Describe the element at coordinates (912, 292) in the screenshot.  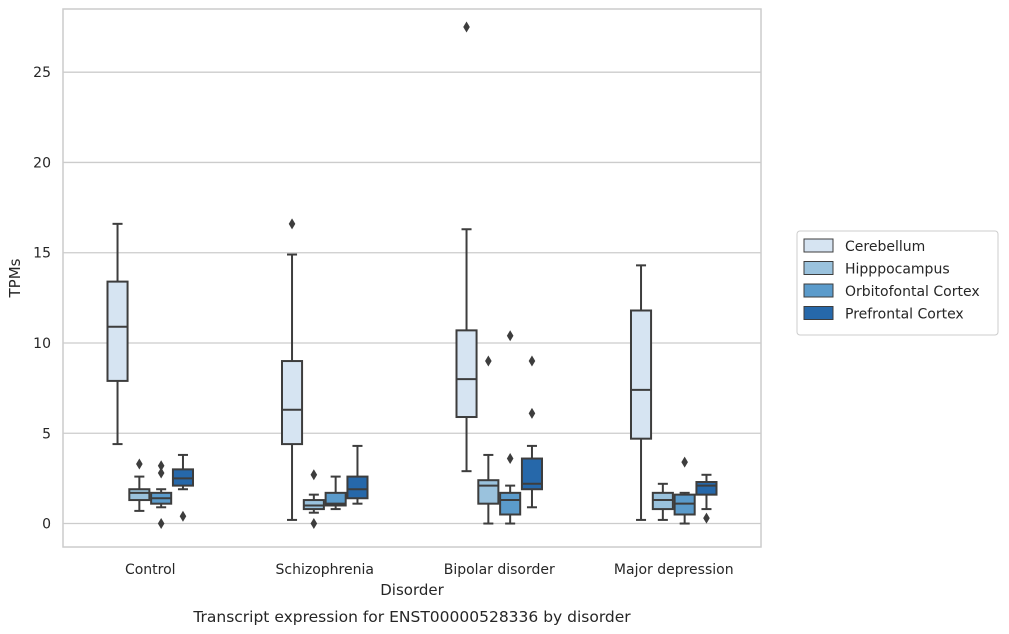
I see `legend-label: Orbitofontal Cortex` at that location.